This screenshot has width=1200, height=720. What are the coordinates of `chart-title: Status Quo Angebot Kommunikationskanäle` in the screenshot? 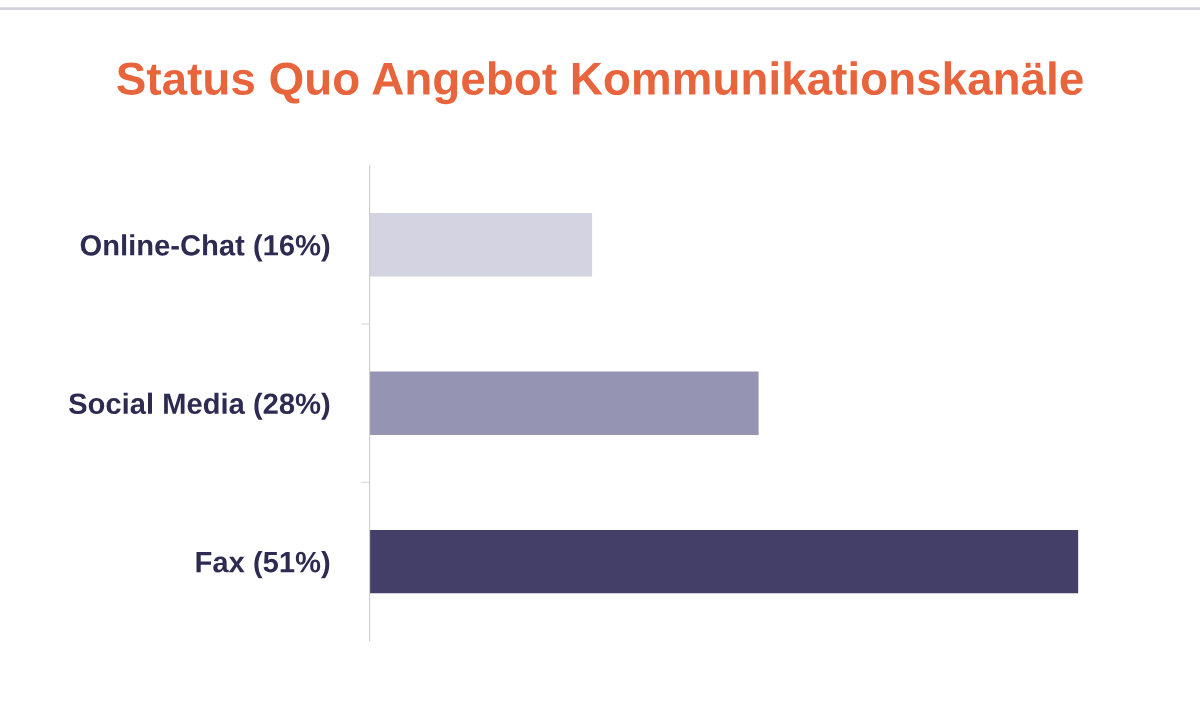 It's located at (600, 83).